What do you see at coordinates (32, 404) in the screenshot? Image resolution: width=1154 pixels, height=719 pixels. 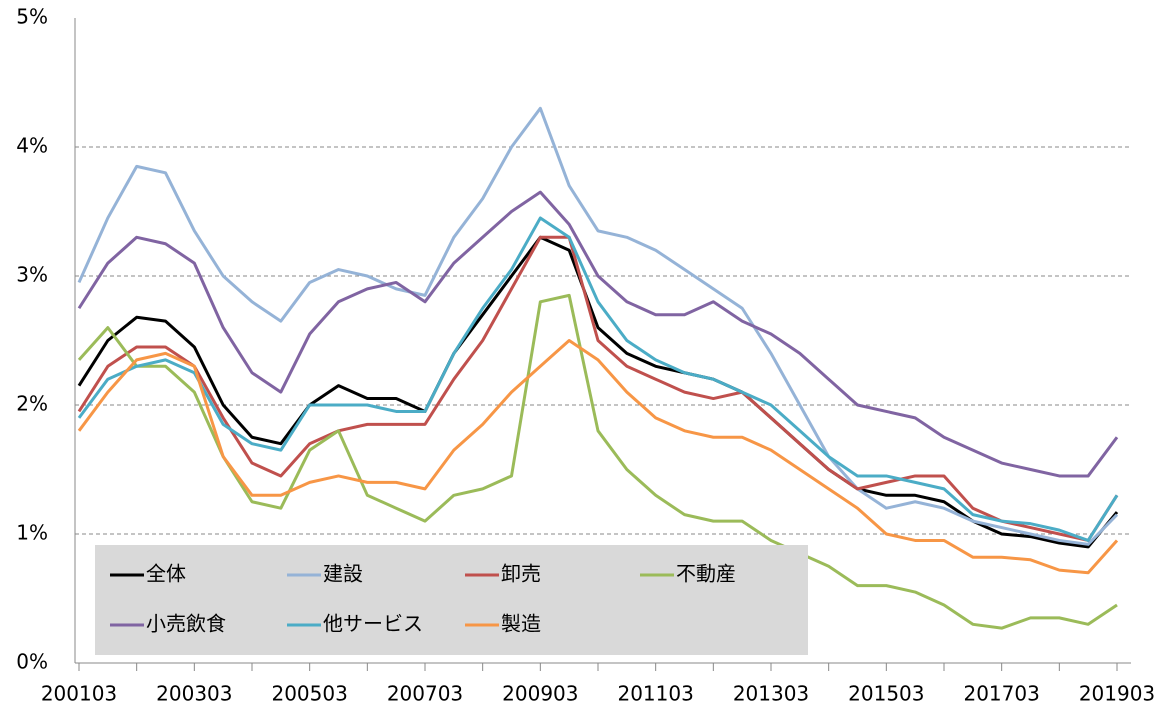 I see `y-tick-label: 2%` at bounding box center [32, 404].